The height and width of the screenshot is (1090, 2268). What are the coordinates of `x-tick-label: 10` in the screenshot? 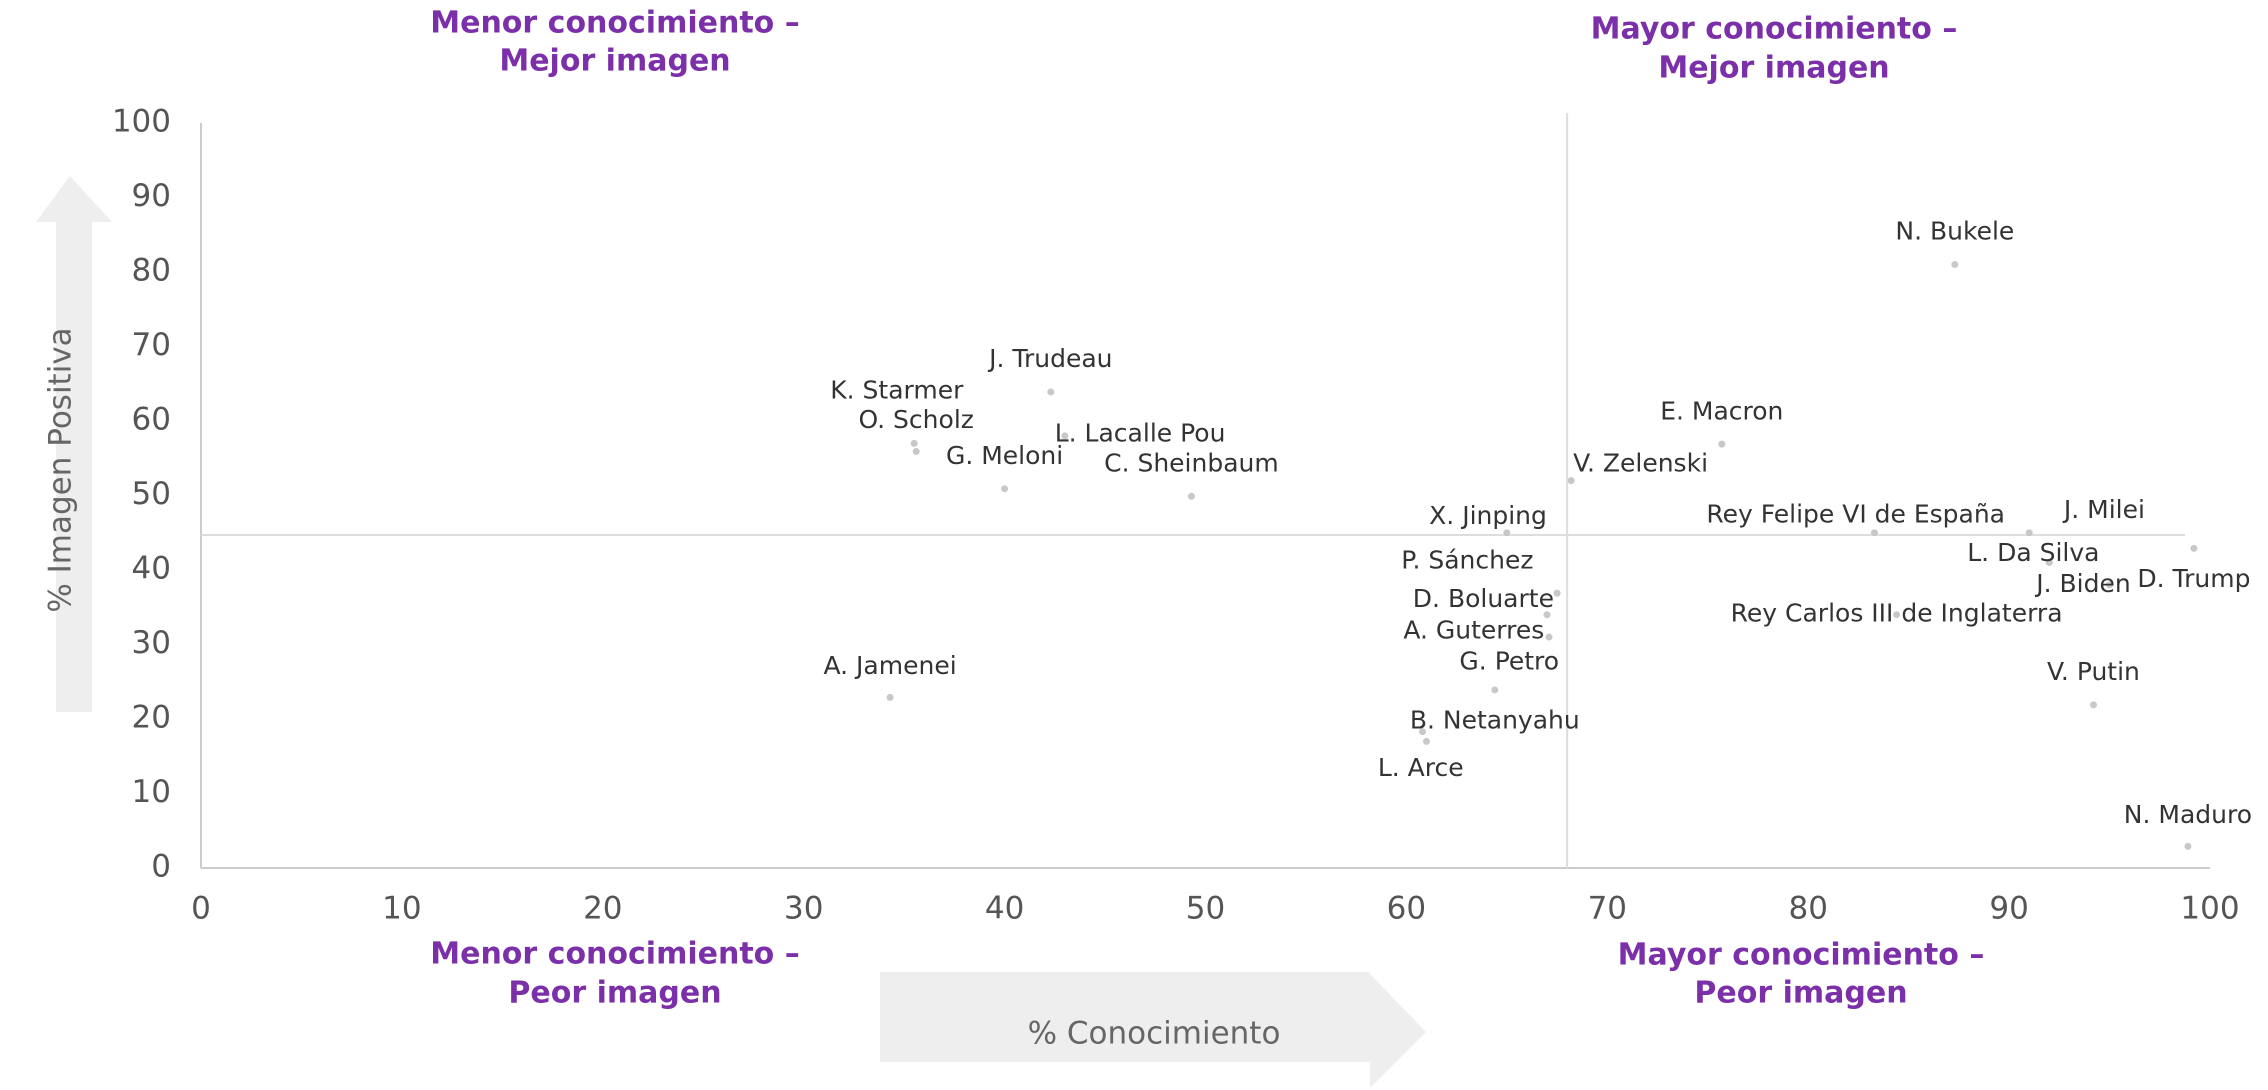 It's located at (401, 909).